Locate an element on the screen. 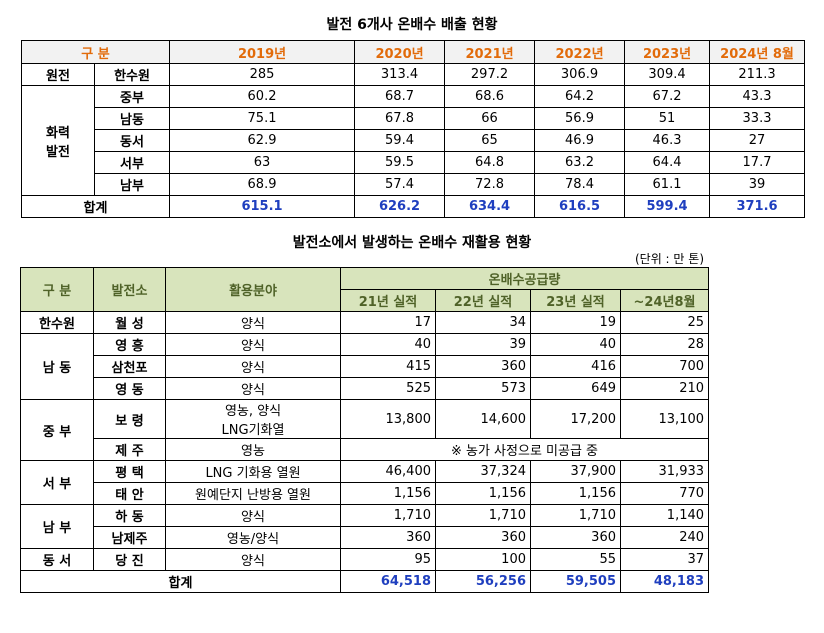 The height and width of the screenshot is (633, 824). value-cell: 37,900 is located at coordinates (575, 471).